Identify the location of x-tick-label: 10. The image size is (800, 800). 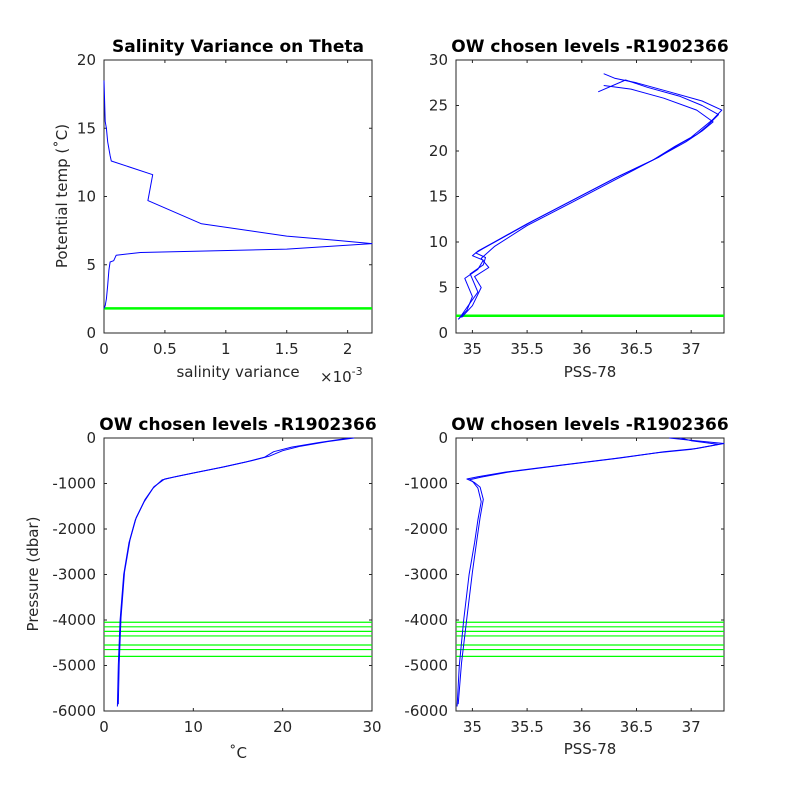
(193, 727).